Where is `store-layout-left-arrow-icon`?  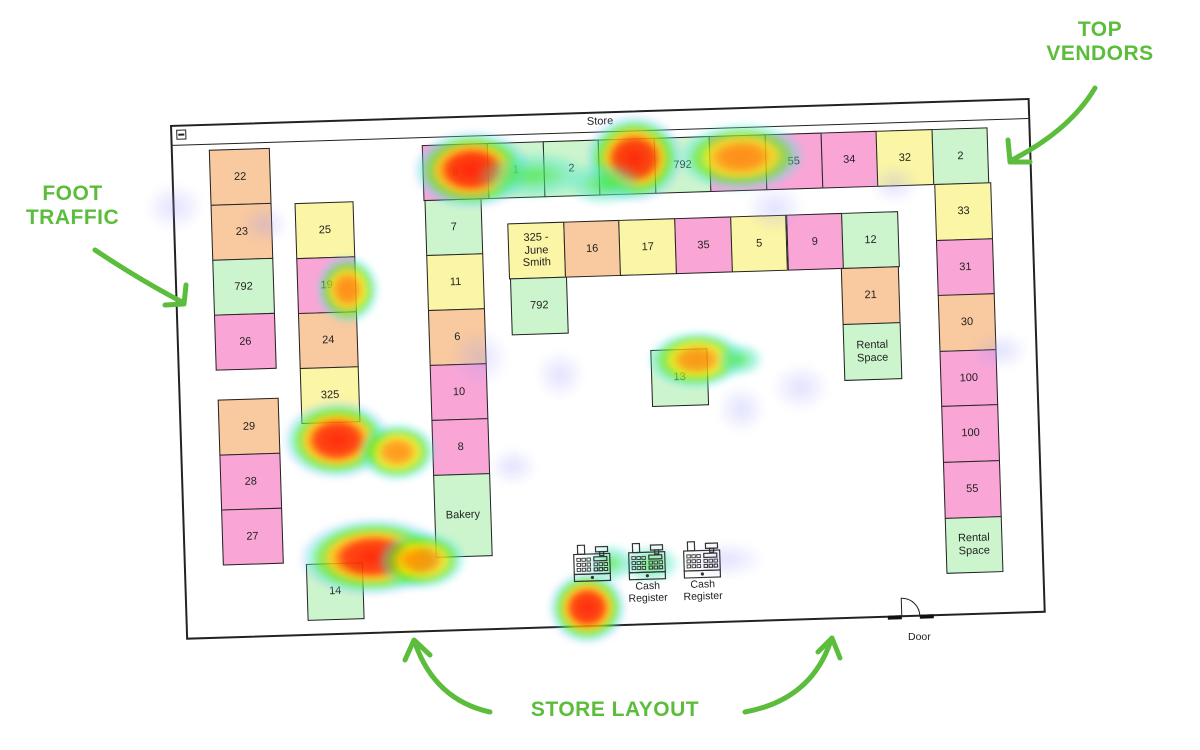
store-layout-left-arrow-icon is located at coordinates (447, 676).